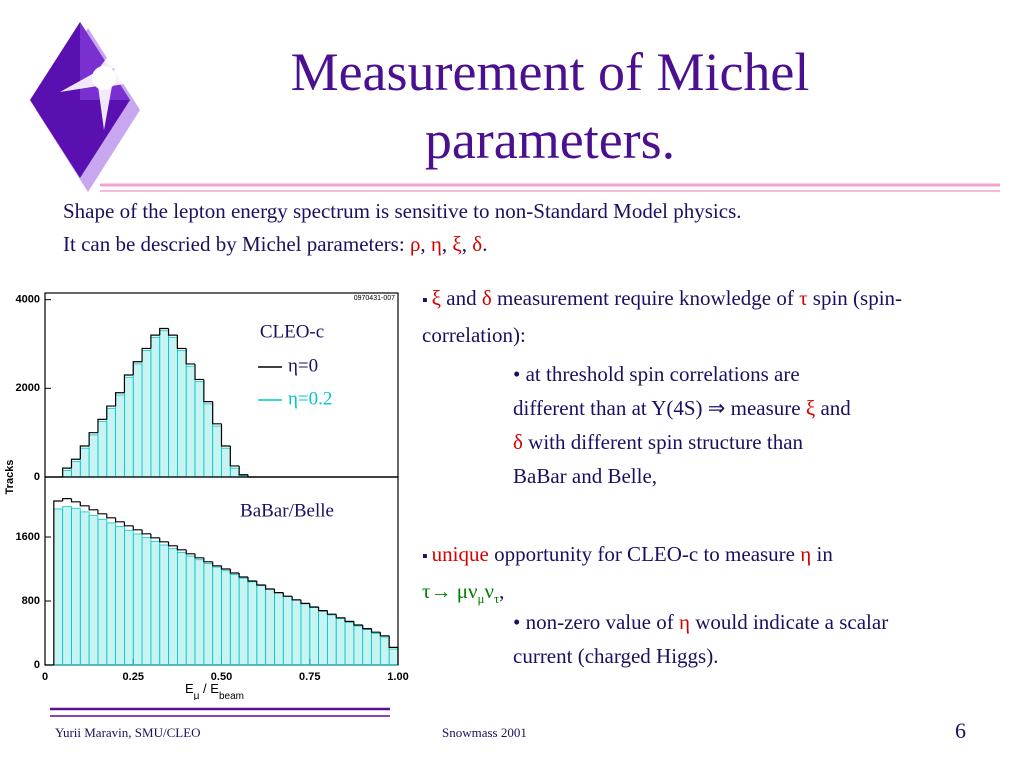 The image size is (1024, 768). Describe the element at coordinates (822, 554) in the screenshot. I see `text: in` at that location.